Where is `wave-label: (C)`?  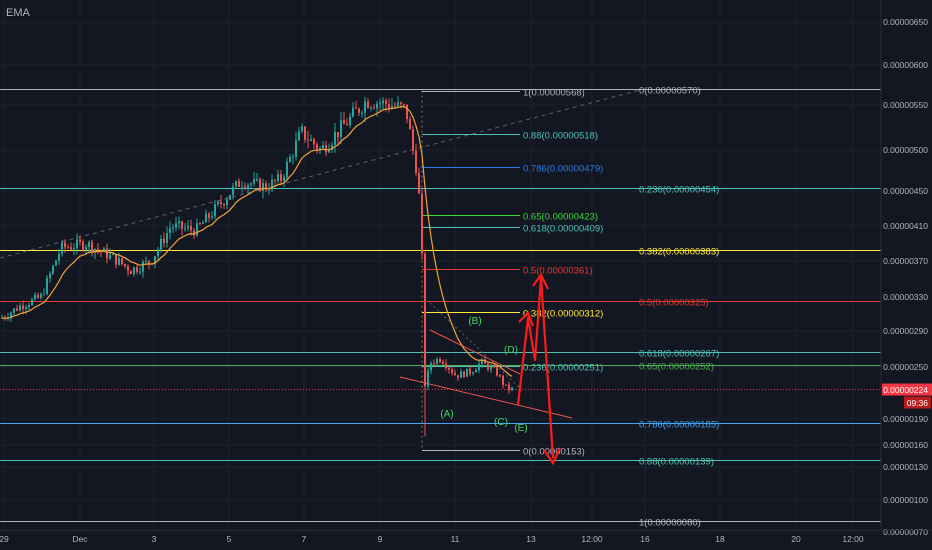 wave-label: (C) is located at coordinates (501, 422).